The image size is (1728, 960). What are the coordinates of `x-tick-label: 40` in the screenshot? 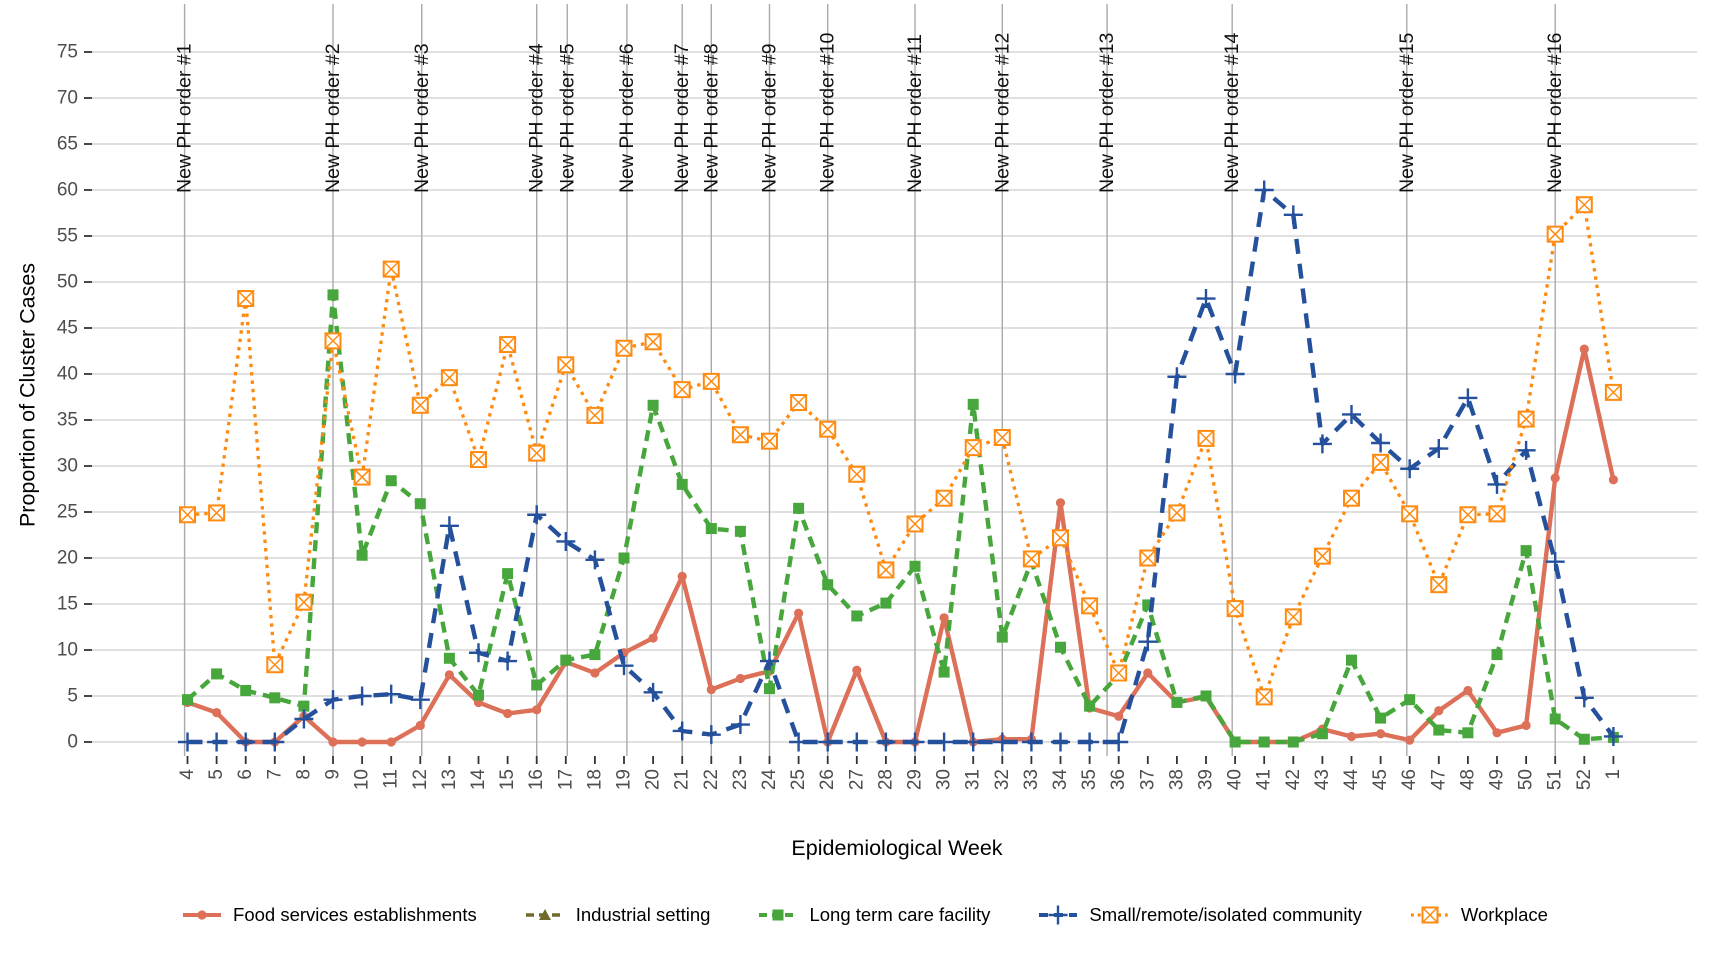 It's located at (1235, 779).